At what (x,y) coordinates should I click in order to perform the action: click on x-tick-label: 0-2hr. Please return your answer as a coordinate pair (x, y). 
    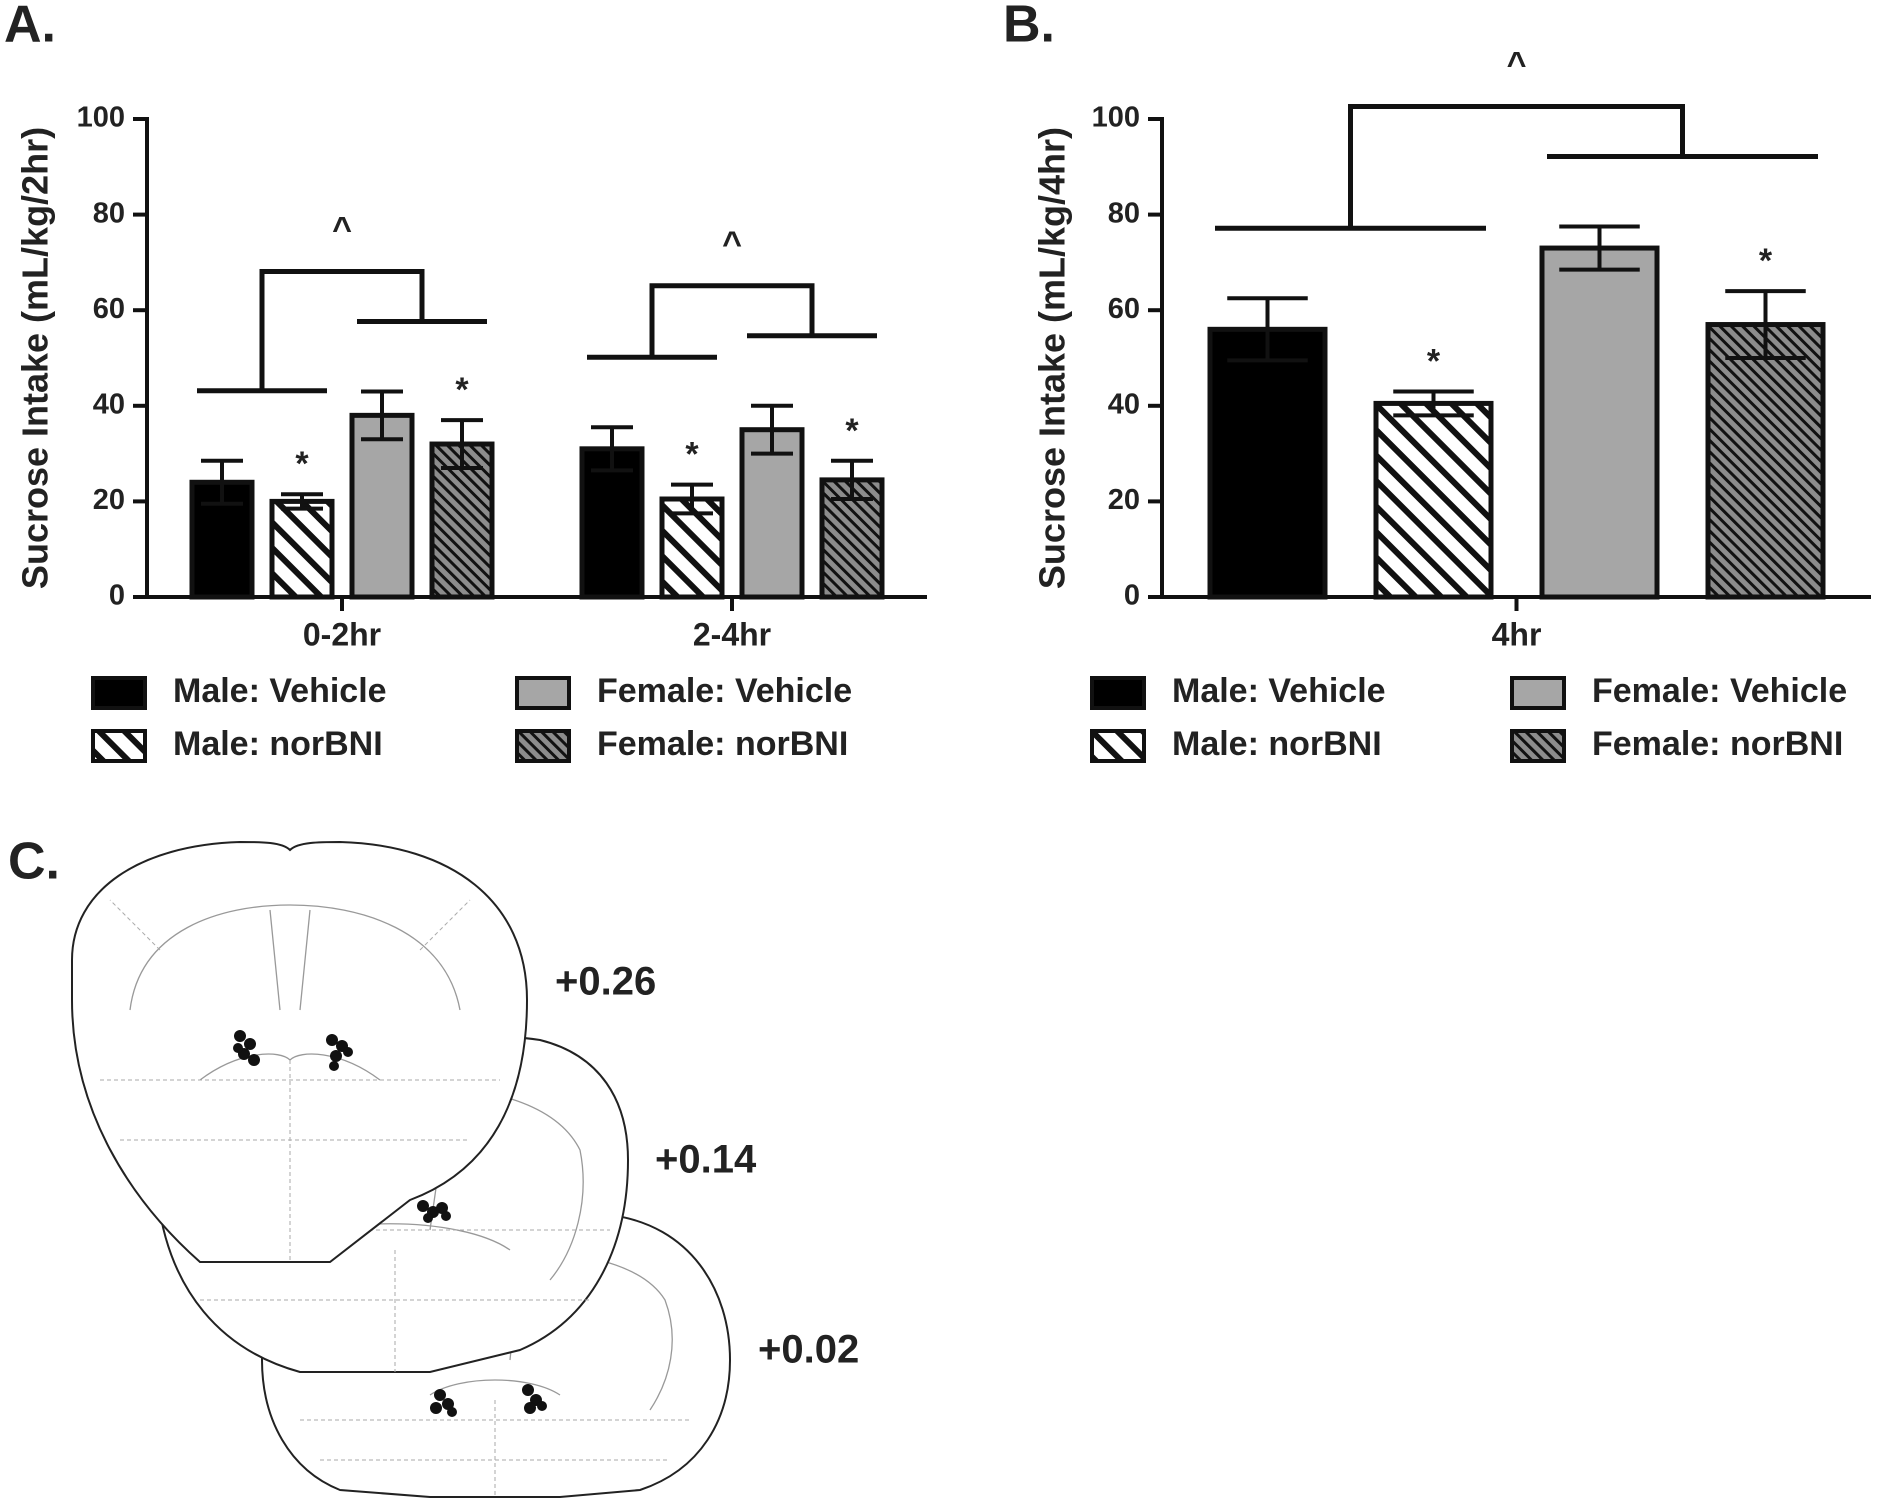
    Looking at the image, I should click on (342, 634).